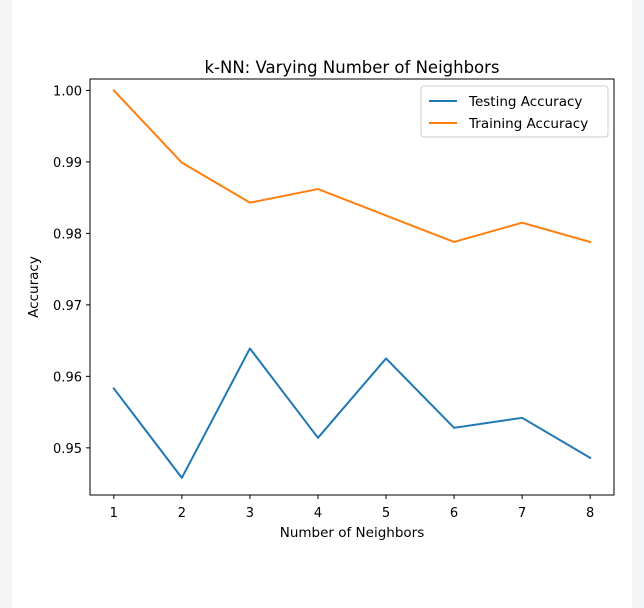 This screenshot has height=608, width=644. Describe the element at coordinates (67, 91) in the screenshot. I see `y-tick-label: 1.00` at that location.